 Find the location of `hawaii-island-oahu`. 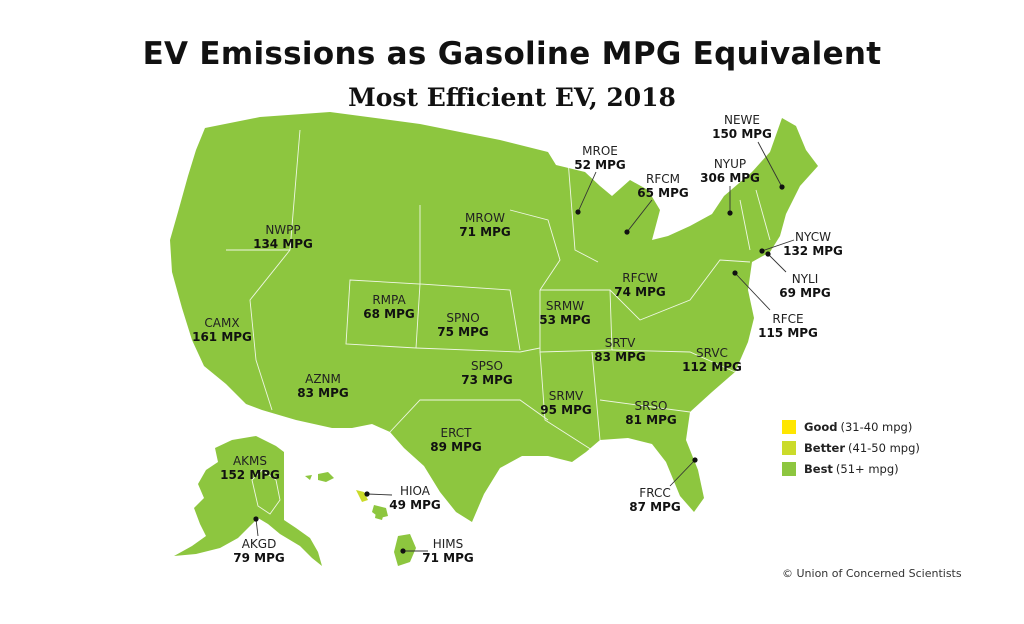

hawaii-island-oahu is located at coordinates (362, 496).